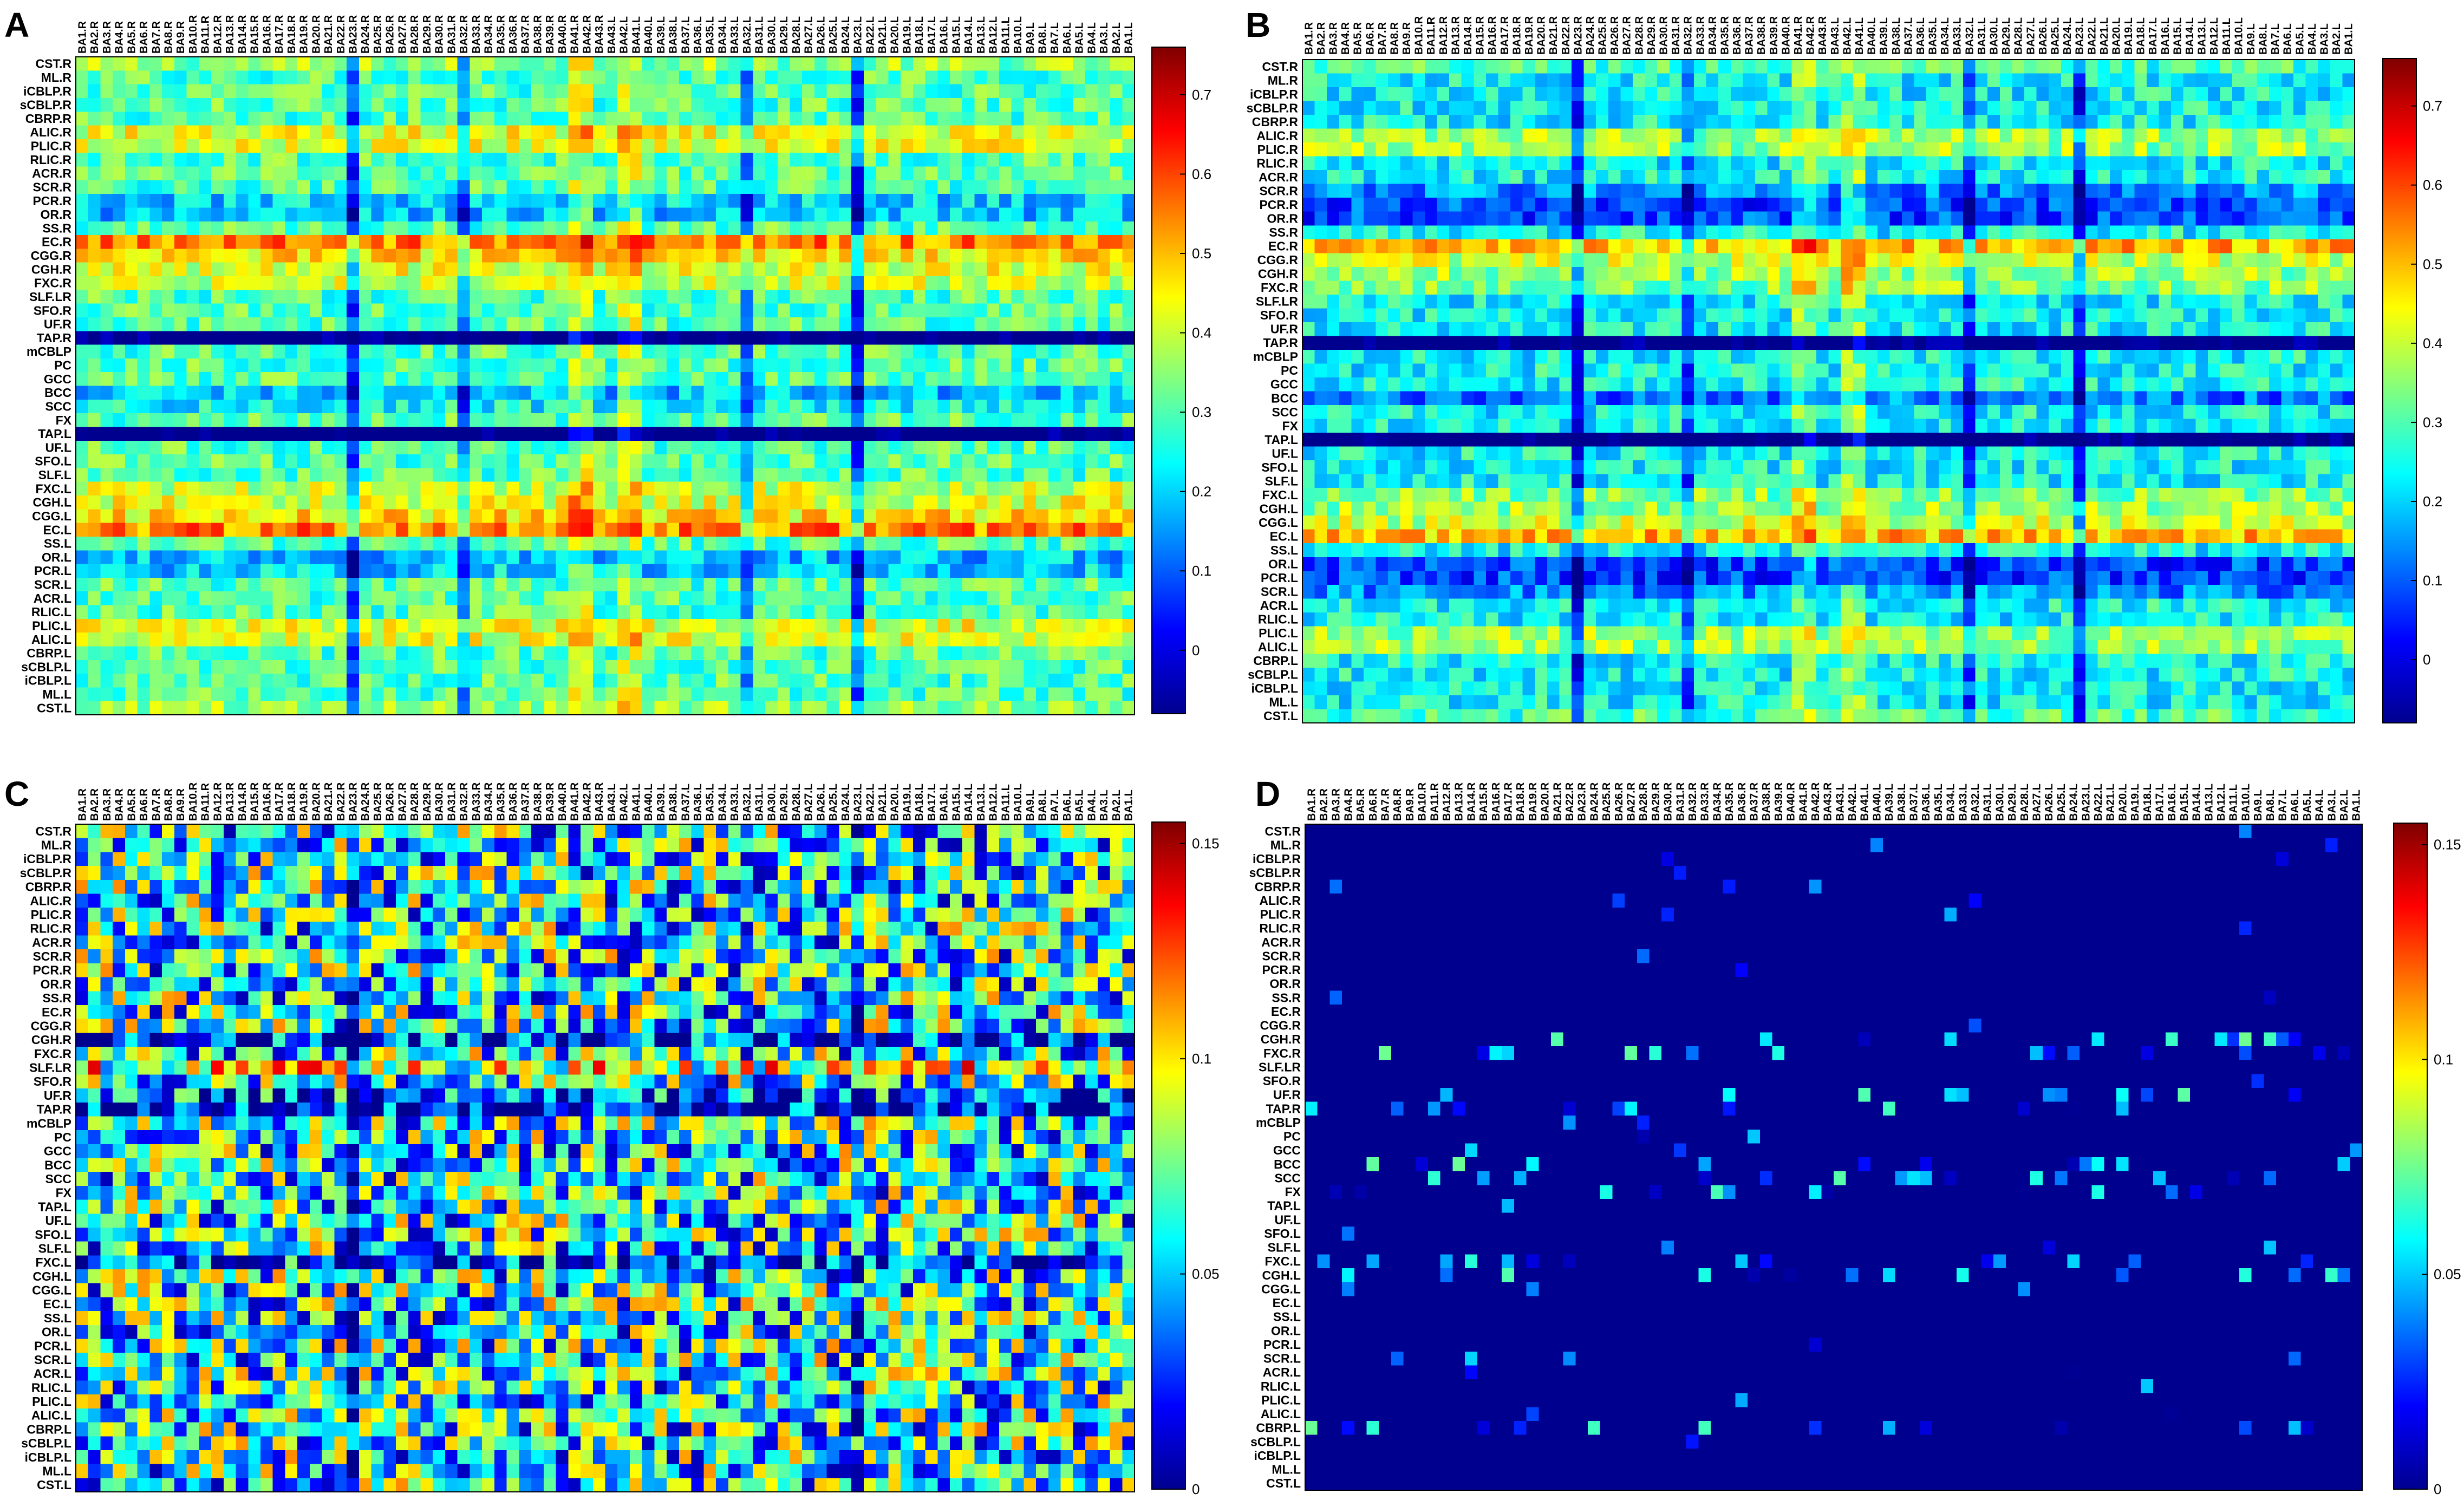 The width and height of the screenshot is (2464, 1500). Describe the element at coordinates (846, 35) in the screenshot. I see `column-label: BA24.L` at that location.